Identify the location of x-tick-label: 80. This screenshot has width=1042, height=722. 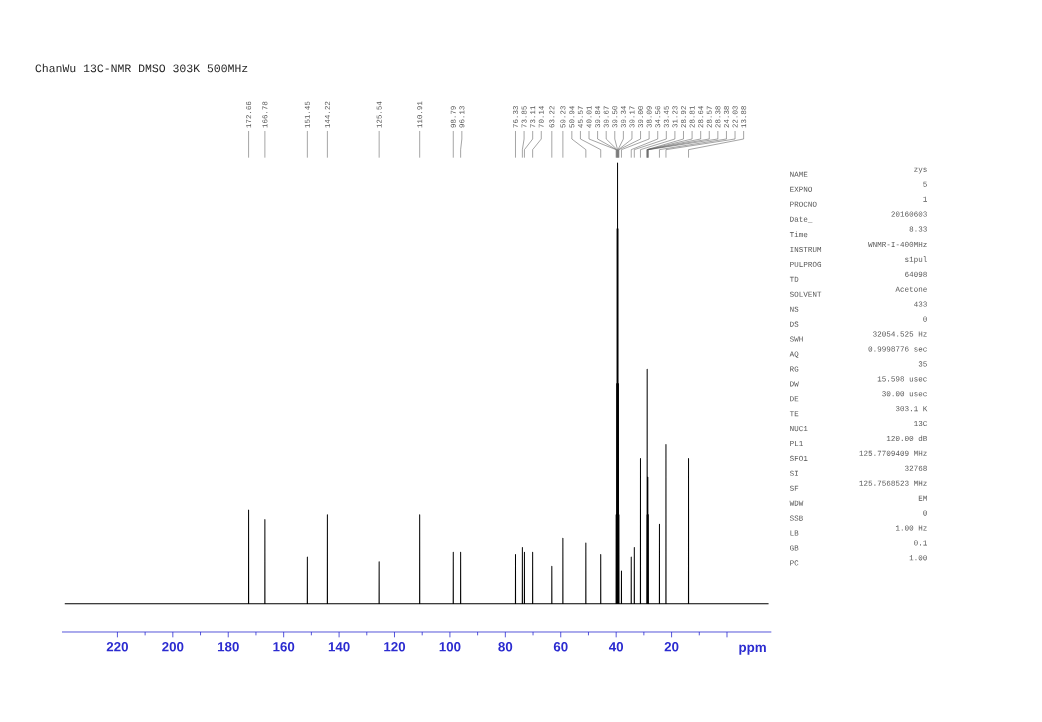
(505, 647).